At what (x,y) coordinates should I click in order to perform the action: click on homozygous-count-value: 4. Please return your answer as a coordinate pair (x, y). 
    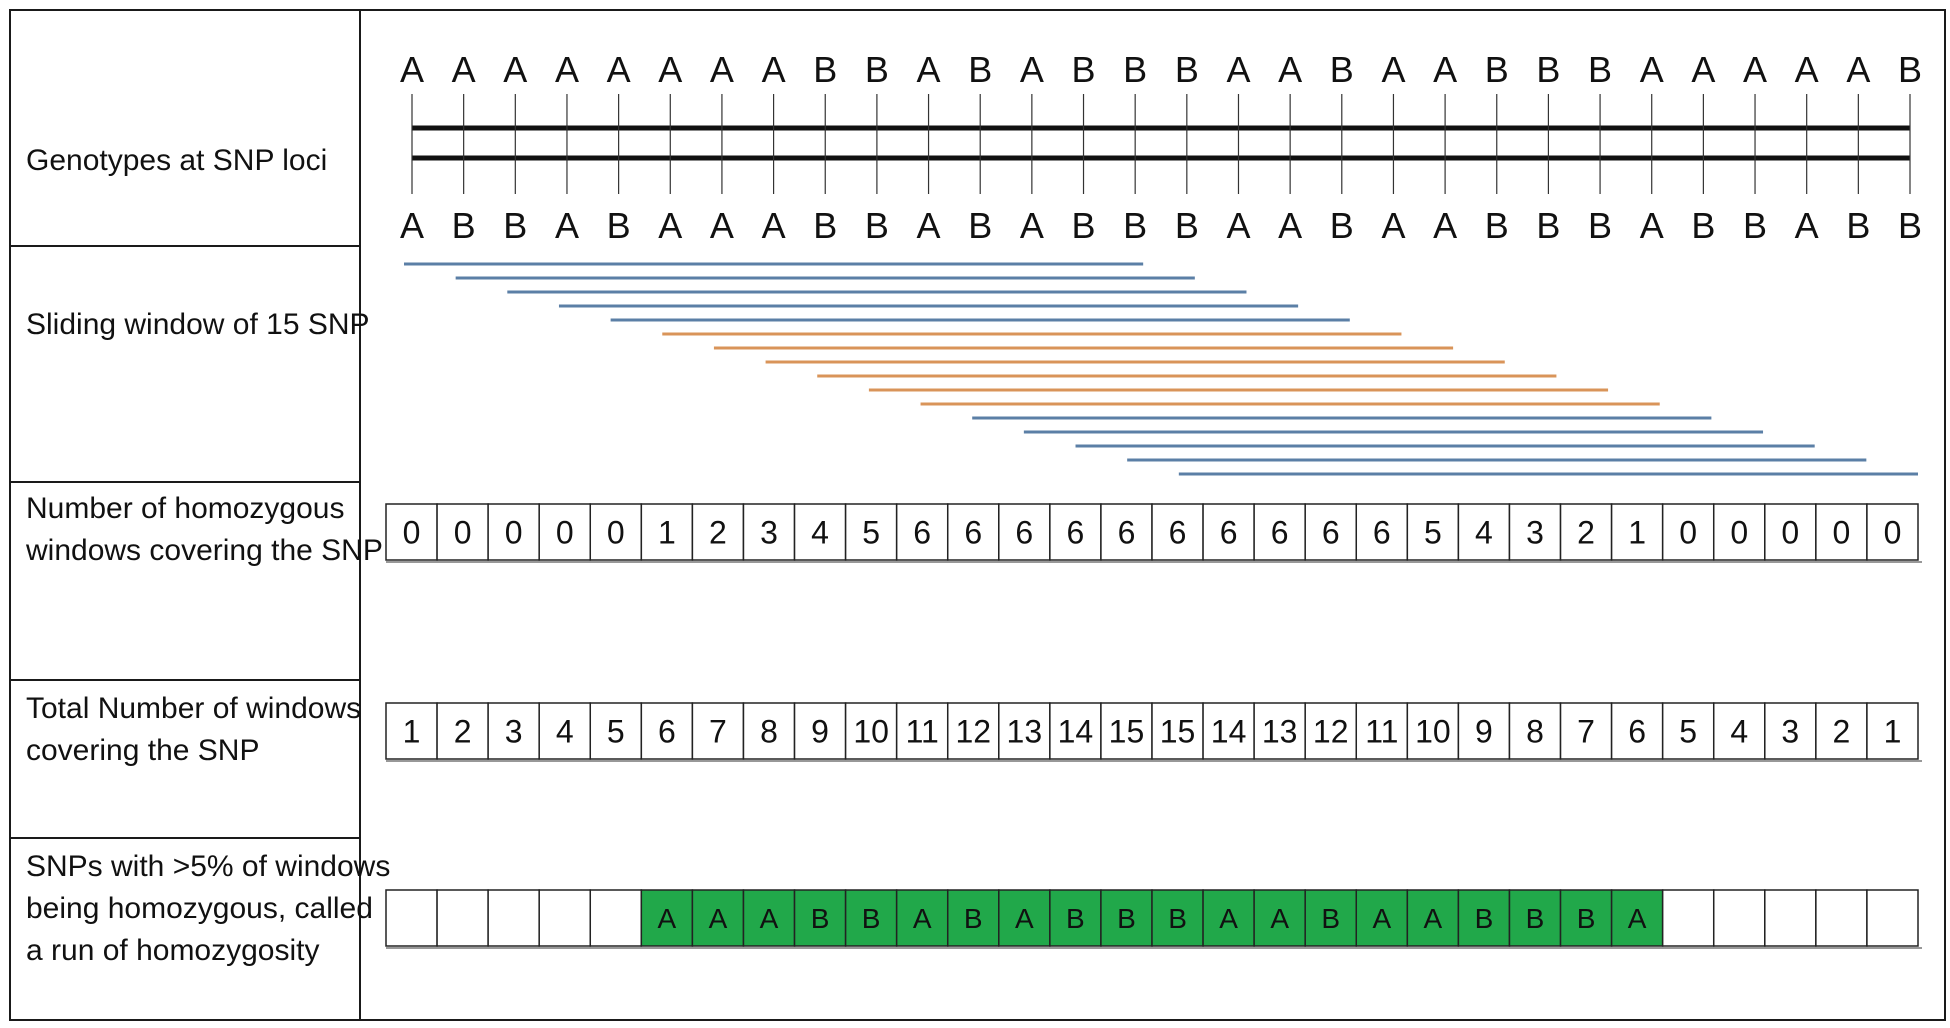
    Looking at the image, I should click on (820, 533).